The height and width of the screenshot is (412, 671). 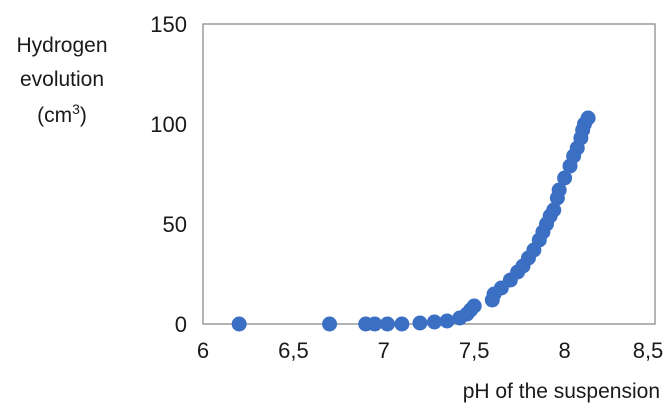 I want to click on x-tick-label: 7,5, so click(x=474, y=350).